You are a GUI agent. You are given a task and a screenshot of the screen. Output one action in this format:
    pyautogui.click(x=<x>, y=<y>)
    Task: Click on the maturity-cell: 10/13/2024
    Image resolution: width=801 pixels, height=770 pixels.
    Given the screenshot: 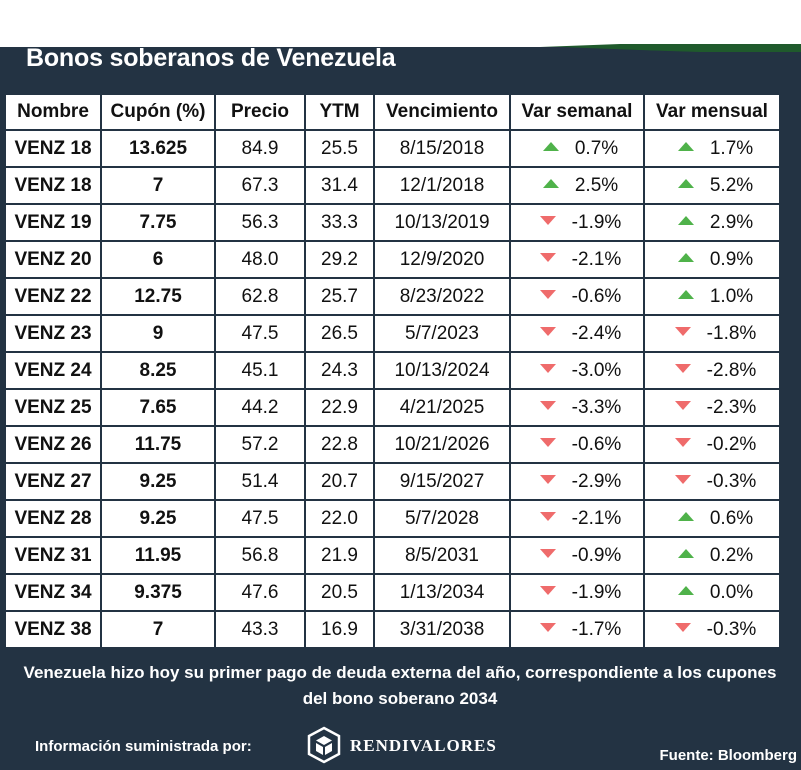 What is the action you would take?
    pyautogui.click(x=442, y=370)
    